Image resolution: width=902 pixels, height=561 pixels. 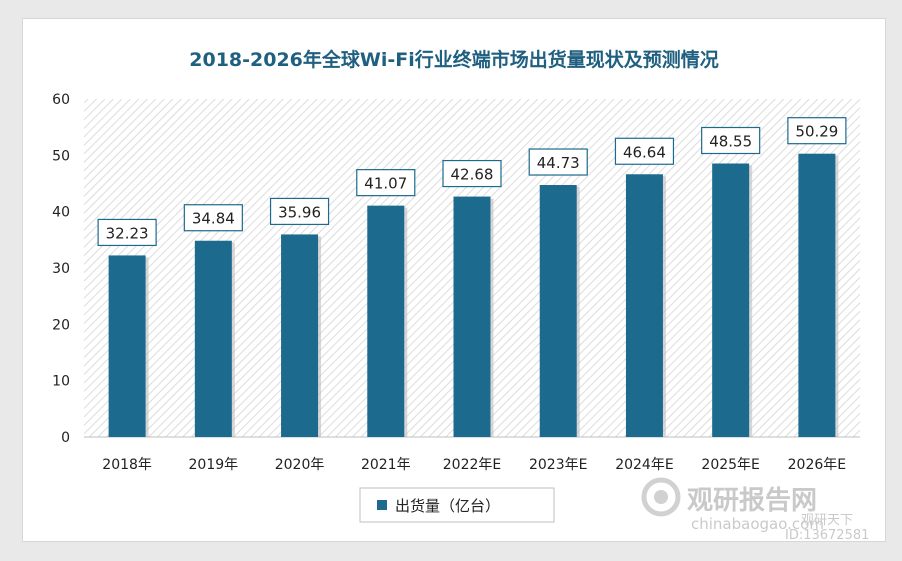 What do you see at coordinates (730, 465) in the screenshot?
I see `x-tick-label: 2025年E` at bounding box center [730, 465].